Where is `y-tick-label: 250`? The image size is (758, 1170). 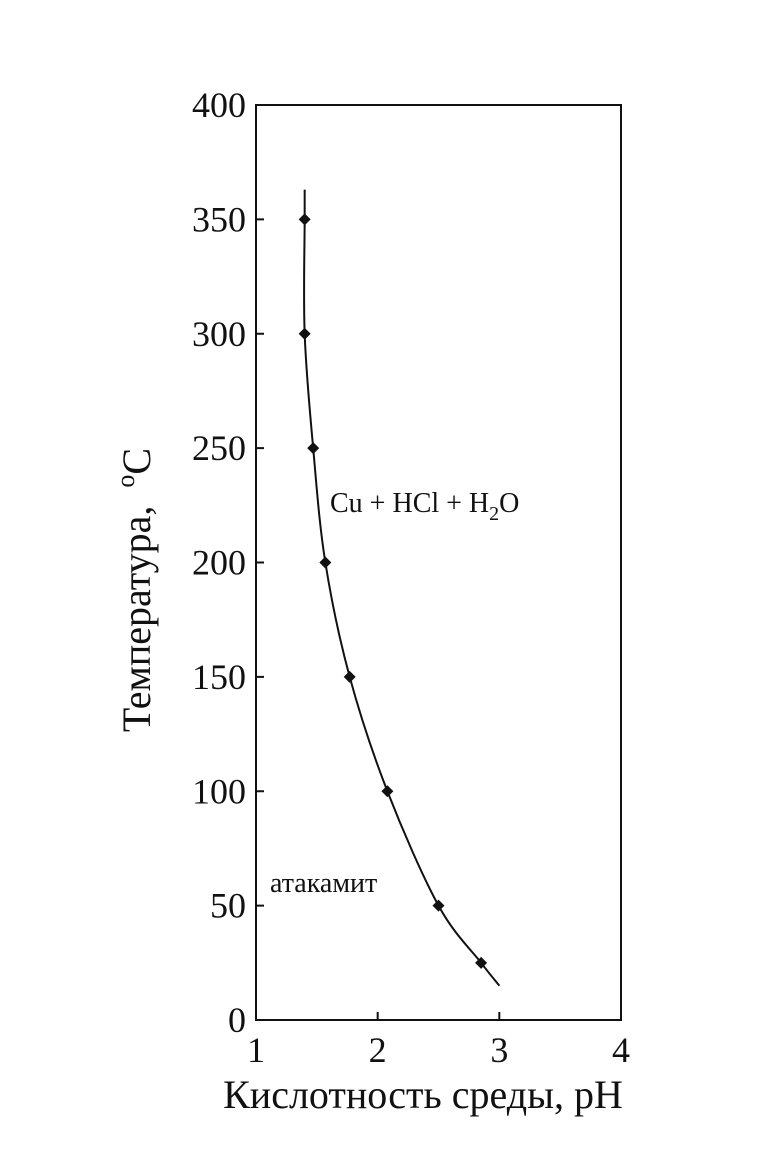 y-tick-label: 250 is located at coordinates (219, 448).